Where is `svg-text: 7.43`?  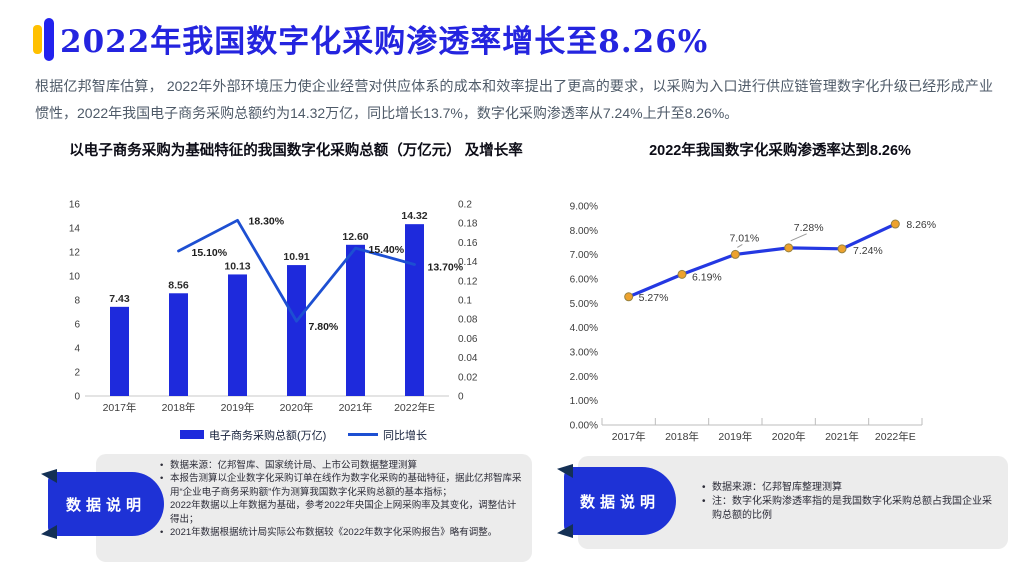
svg-text: 7.43 is located at coordinates (119, 299).